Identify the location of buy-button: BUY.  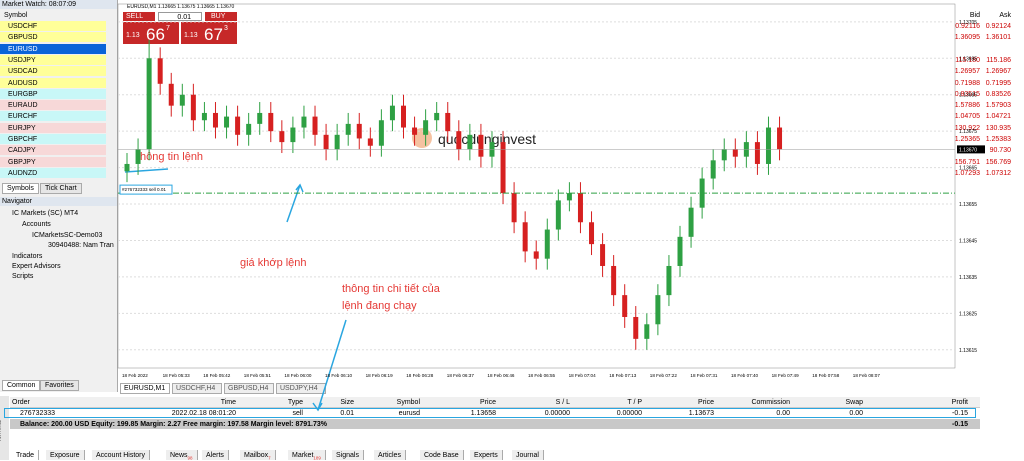
(221, 16).